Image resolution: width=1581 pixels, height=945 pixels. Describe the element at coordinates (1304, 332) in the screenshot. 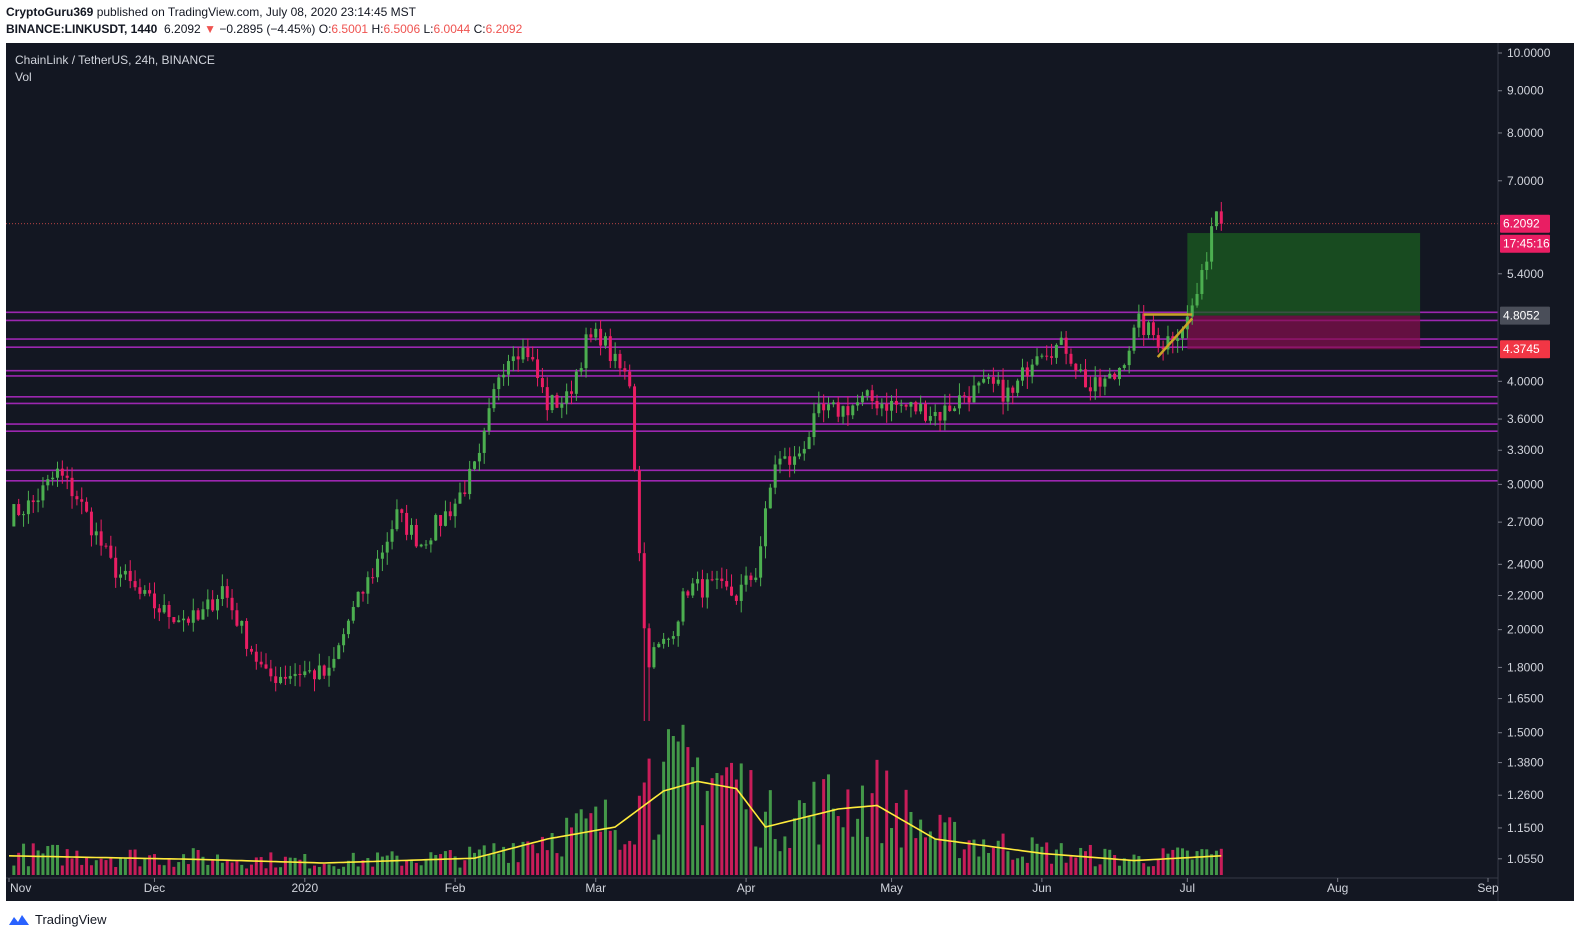

I see `stop-loss-zone` at that location.